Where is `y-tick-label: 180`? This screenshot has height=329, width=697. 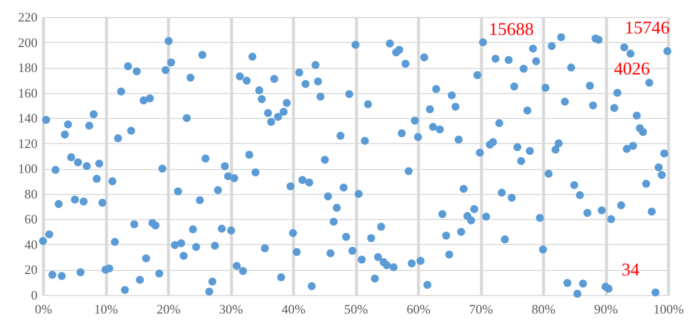 y-tick-label: 180 is located at coordinates (28, 68).